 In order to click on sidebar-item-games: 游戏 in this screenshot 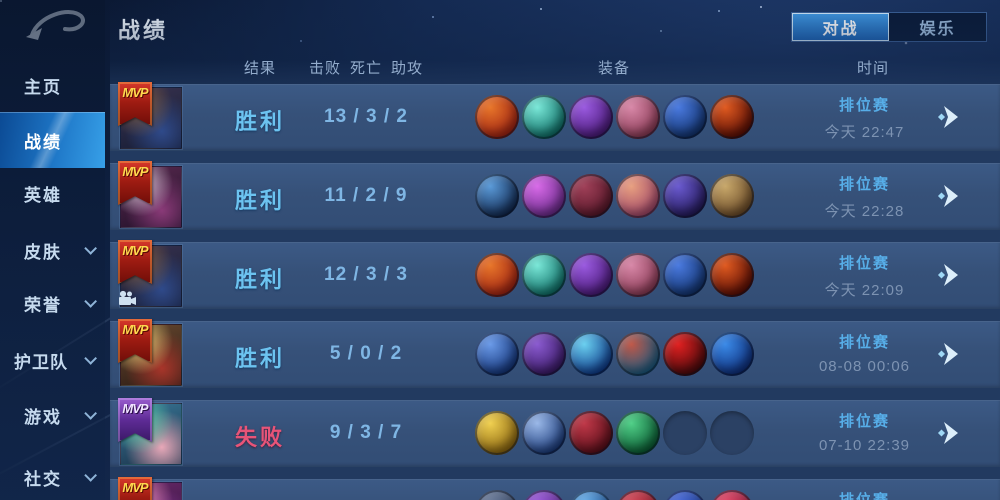, I will do `click(52, 415)`.